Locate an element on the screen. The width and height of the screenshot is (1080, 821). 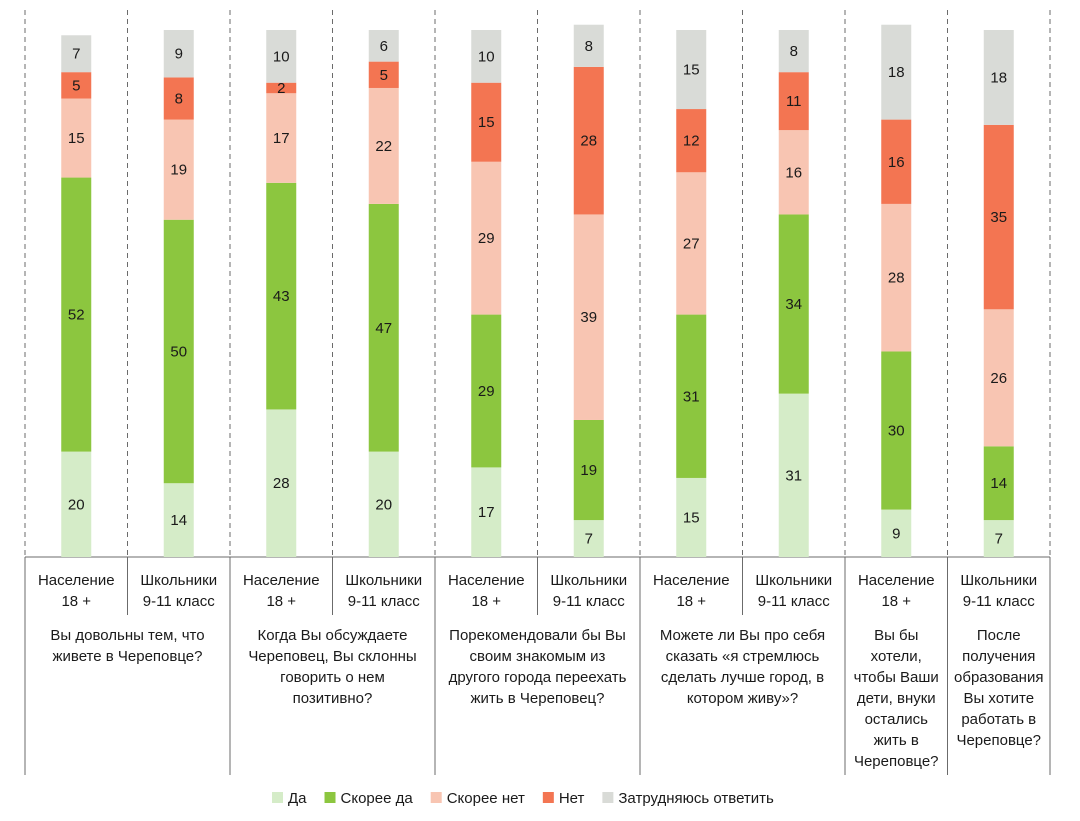
data-label: 43 is located at coordinates (281, 296).